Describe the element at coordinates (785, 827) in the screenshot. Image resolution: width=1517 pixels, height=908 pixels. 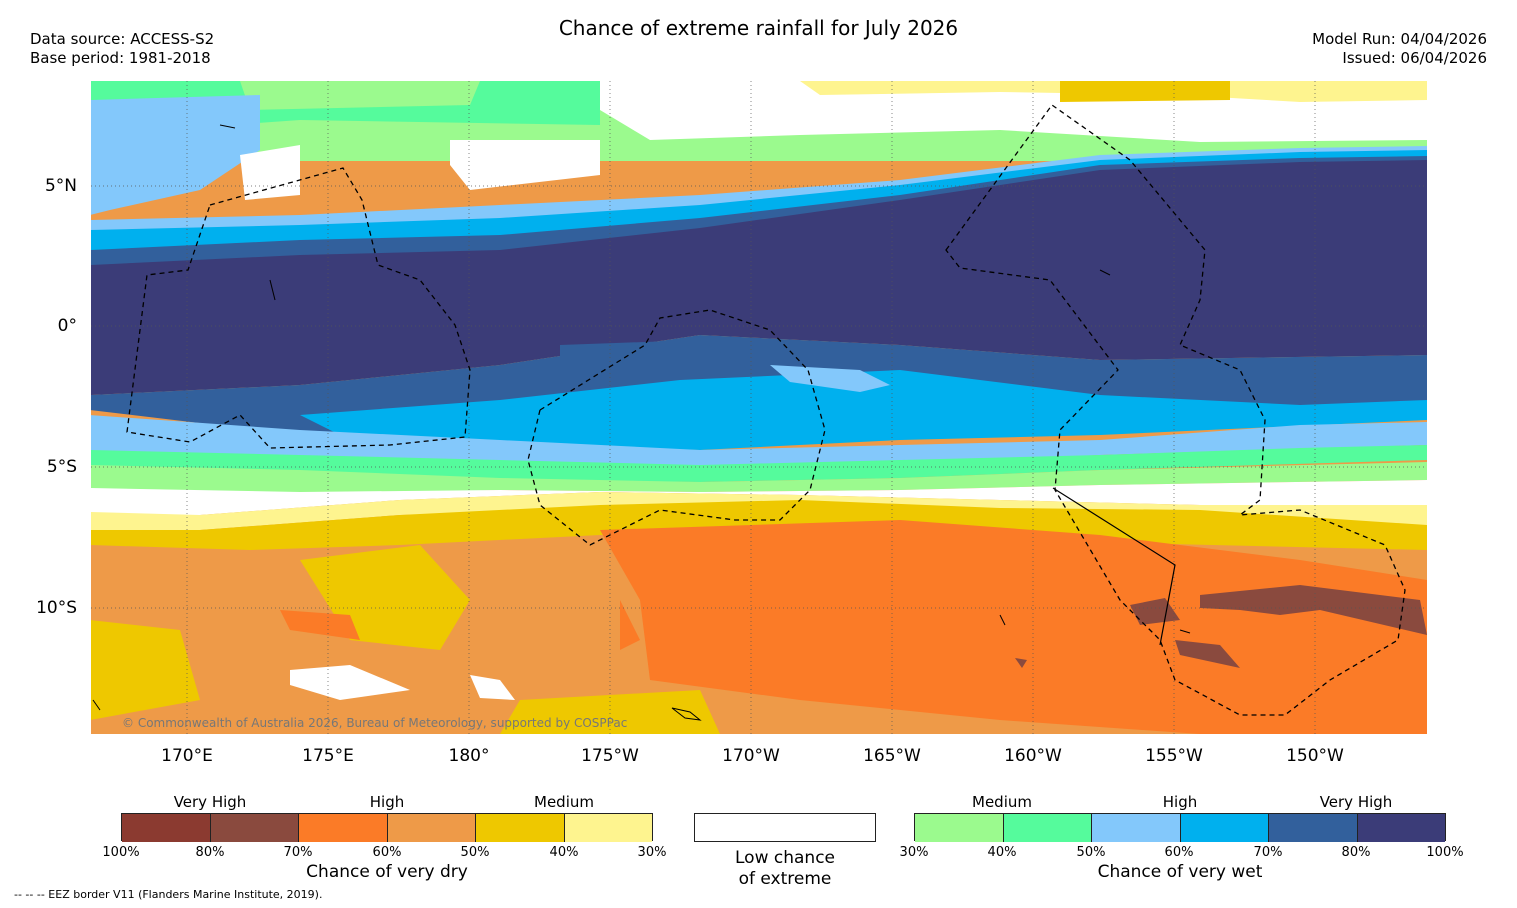
I see `neutral-swatch` at that location.